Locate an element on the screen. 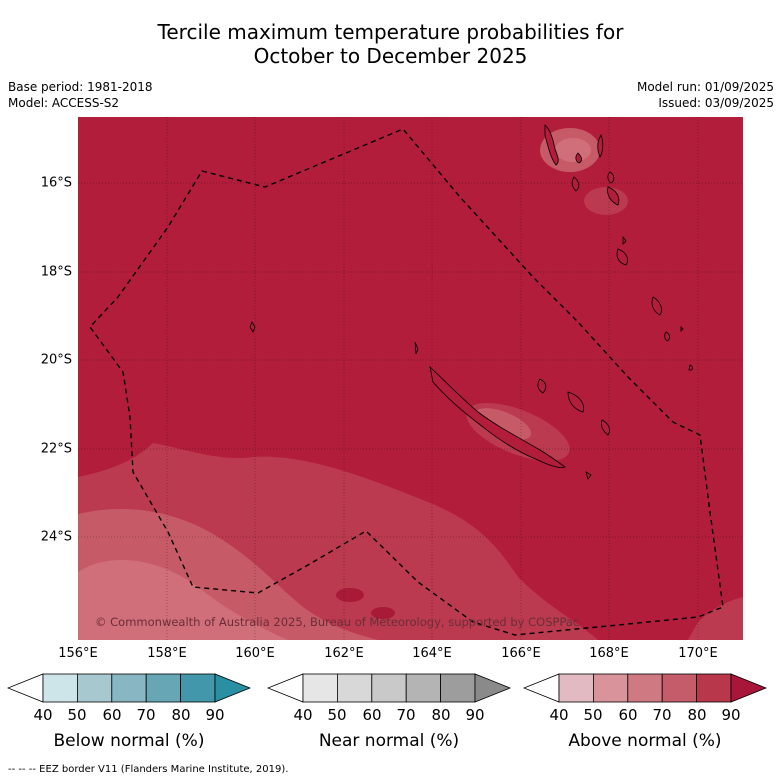  lon-label: 156°E is located at coordinates (78, 653).